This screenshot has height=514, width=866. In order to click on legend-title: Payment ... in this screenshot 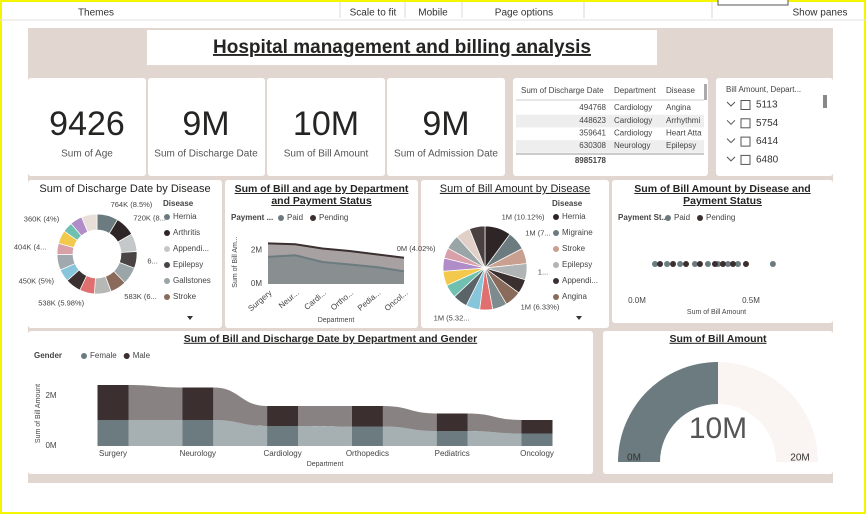, I will do `click(252, 217)`.